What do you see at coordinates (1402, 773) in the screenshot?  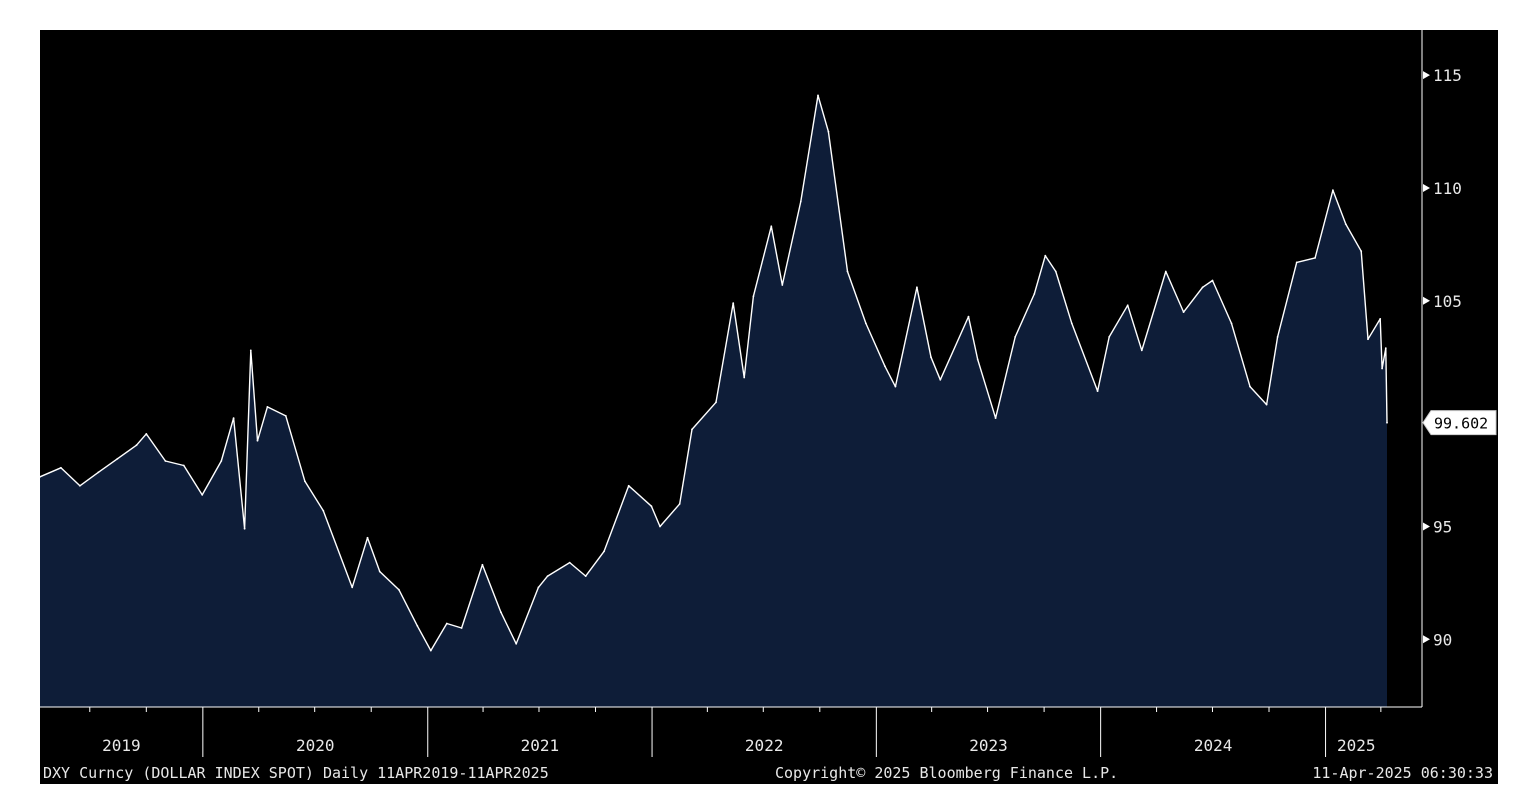 I see `timestamp-label: 11-Apr-2025 06:30:33` at bounding box center [1402, 773].